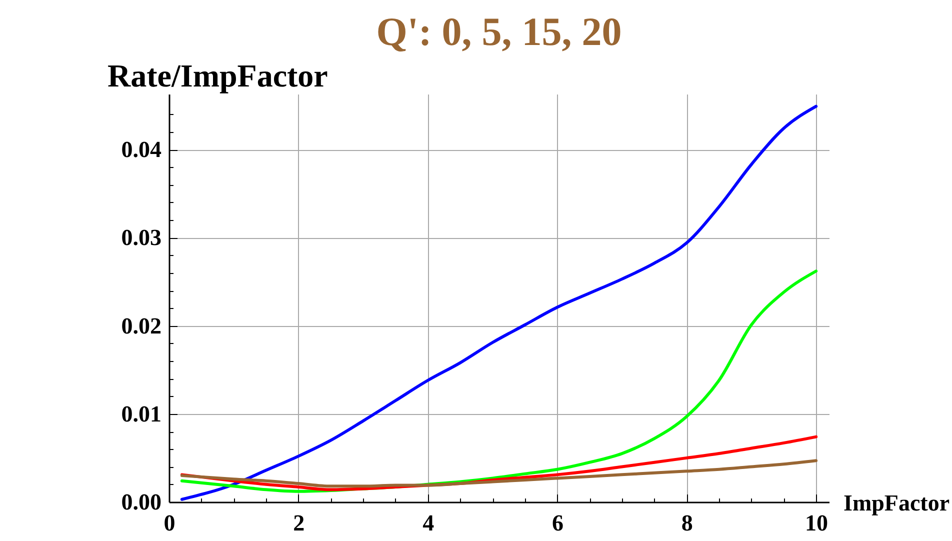 The height and width of the screenshot is (541, 952). I want to click on x-tick-label: 10, so click(816, 523).